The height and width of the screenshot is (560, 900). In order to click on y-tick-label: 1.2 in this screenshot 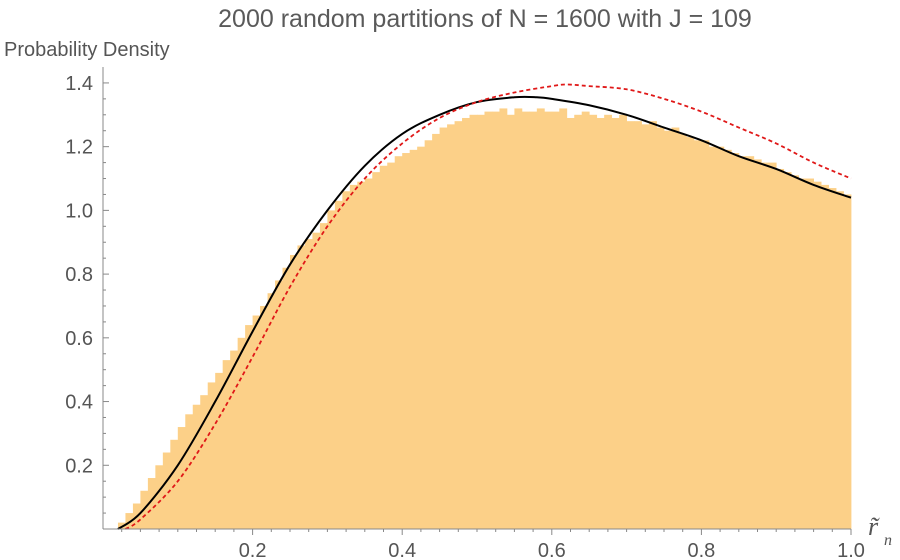, I will do `click(79, 148)`.